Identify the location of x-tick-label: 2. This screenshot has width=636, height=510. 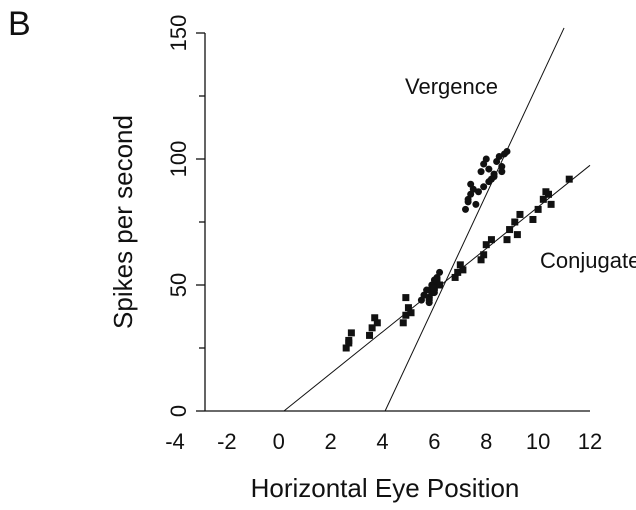
(331, 441).